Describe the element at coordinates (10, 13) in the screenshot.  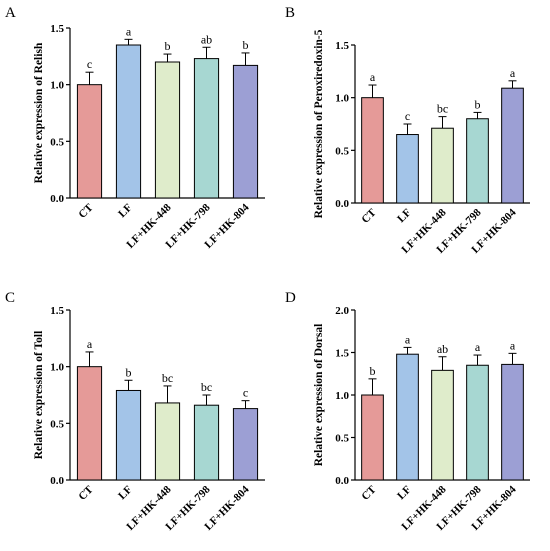
I see `panel-letter: A` at that location.